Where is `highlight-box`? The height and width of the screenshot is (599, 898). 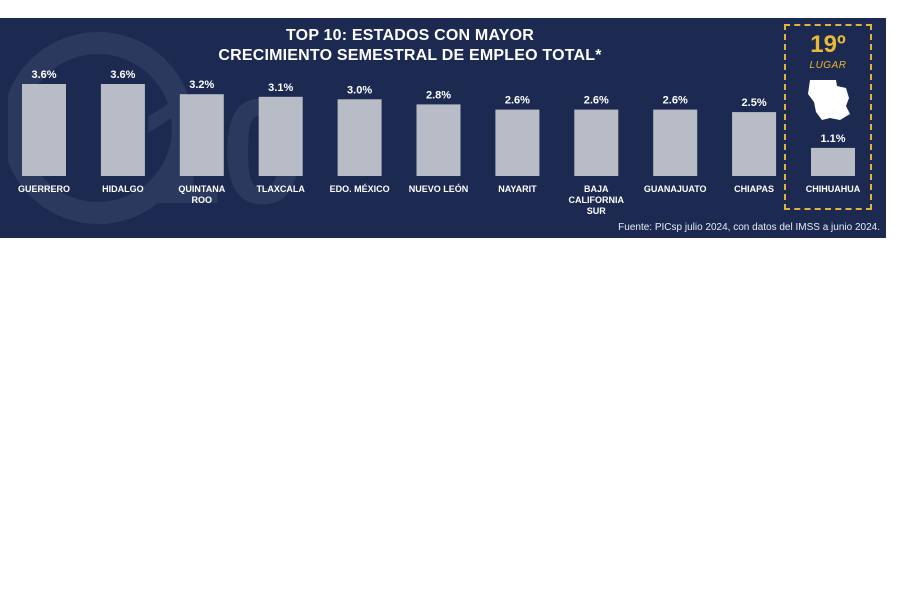 highlight-box is located at coordinates (828, 117).